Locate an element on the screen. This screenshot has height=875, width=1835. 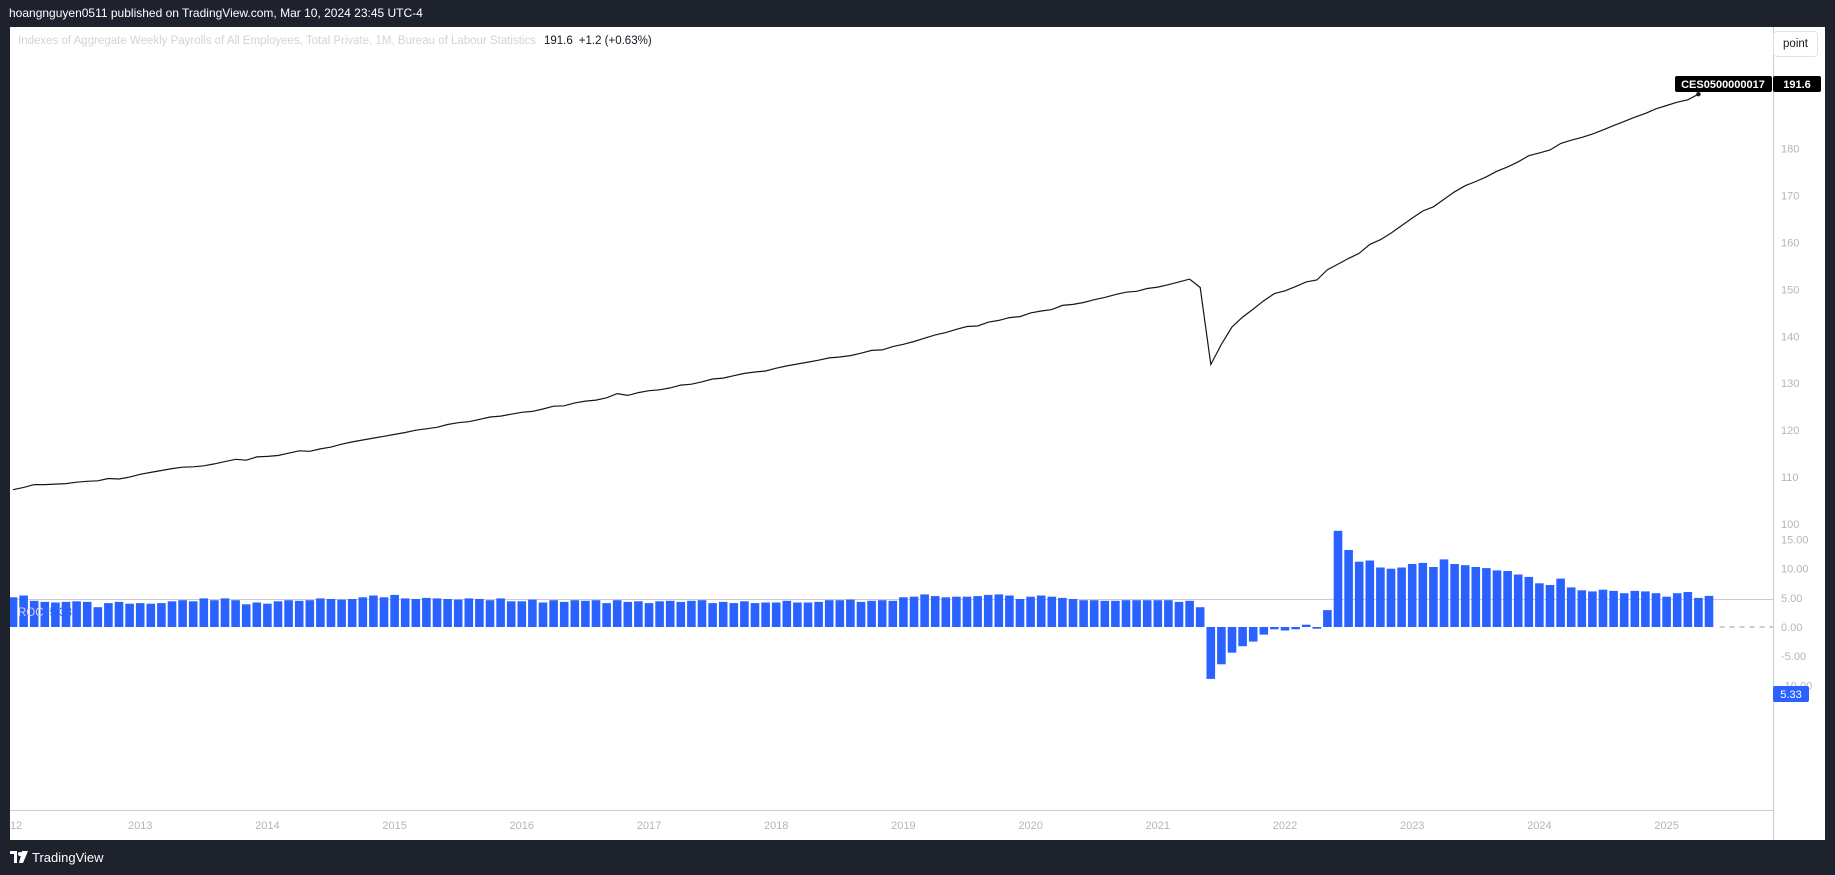
unit-button: point is located at coordinates (1795, 44).